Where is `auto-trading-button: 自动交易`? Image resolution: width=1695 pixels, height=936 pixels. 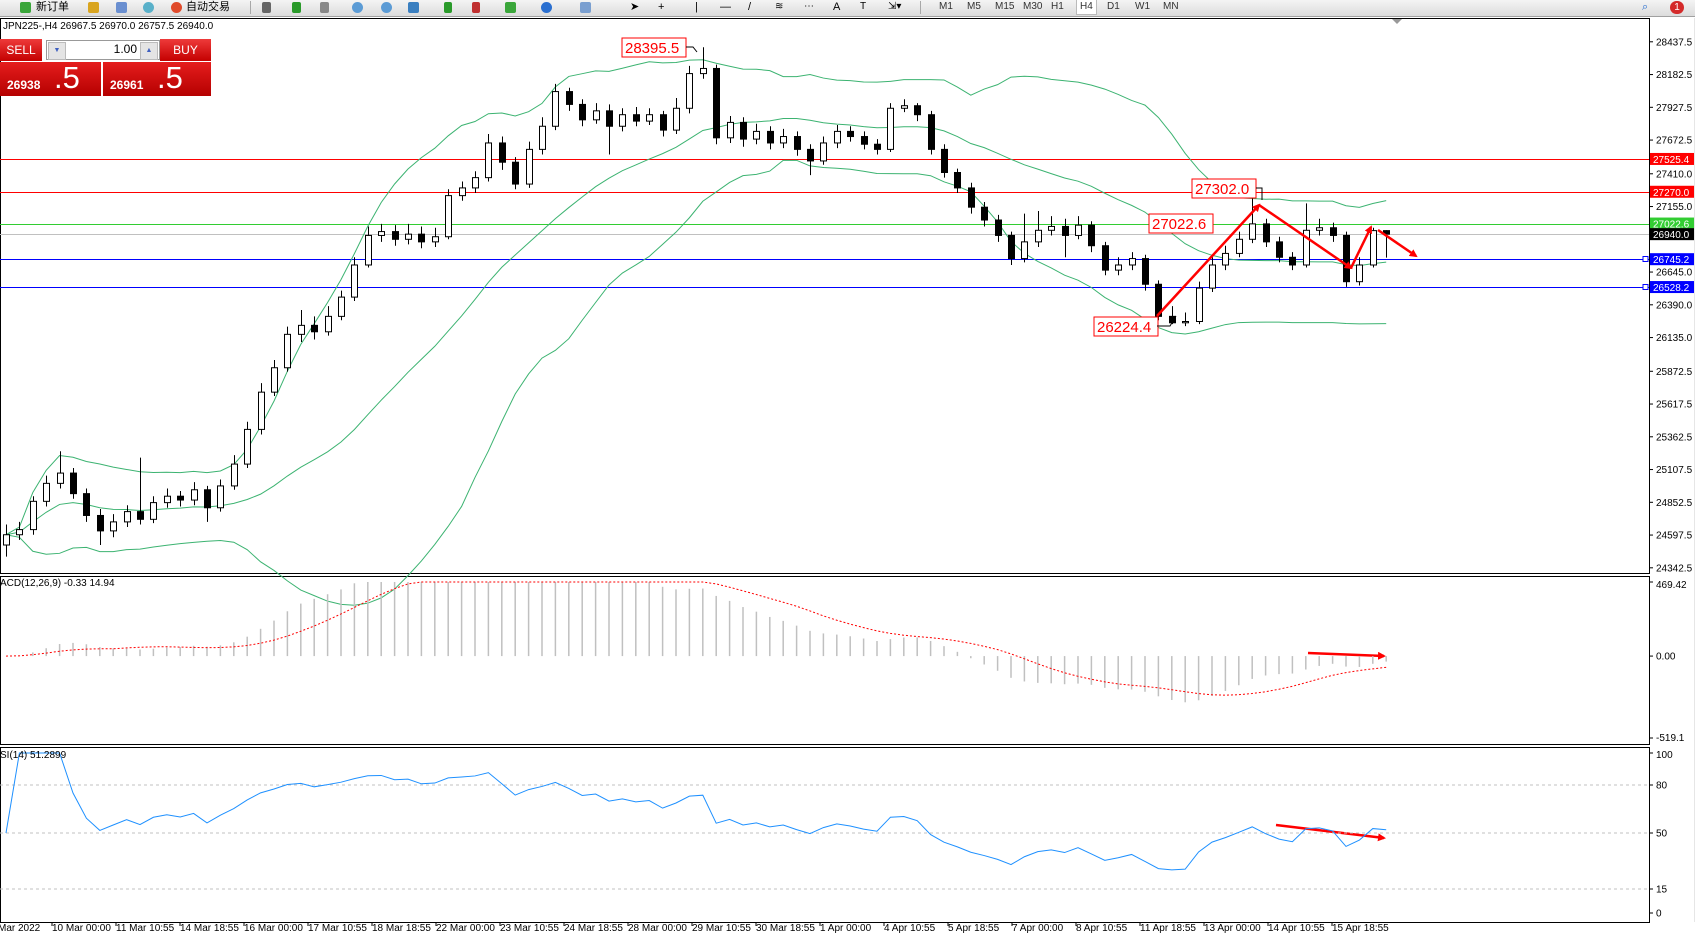
auto-trading-button: 自动交易 is located at coordinates (208, 7).